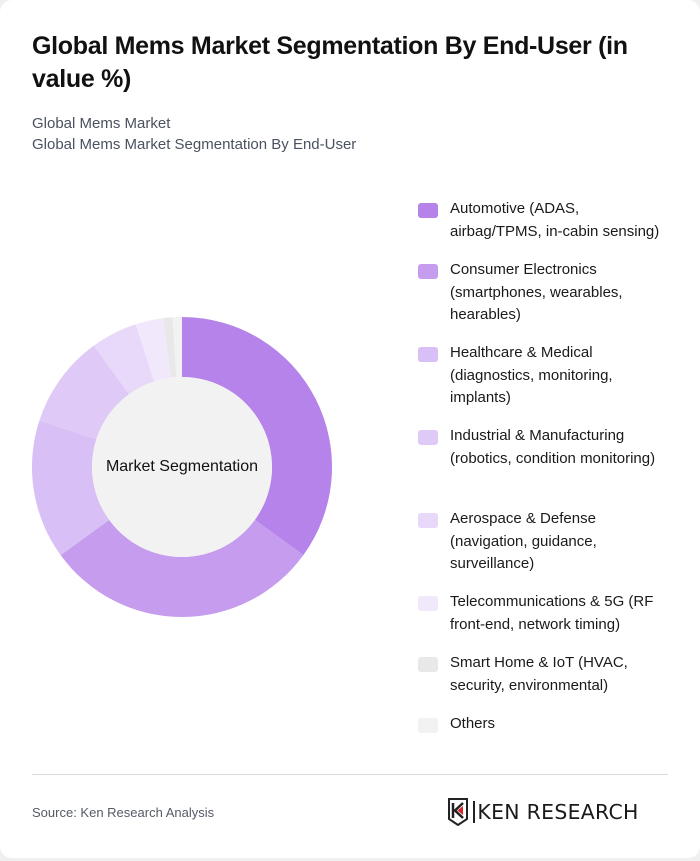 This screenshot has height=861, width=700. What do you see at coordinates (101, 123) in the screenshot?
I see `subtitle-market: Global Mems Market` at bounding box center [101, 123].